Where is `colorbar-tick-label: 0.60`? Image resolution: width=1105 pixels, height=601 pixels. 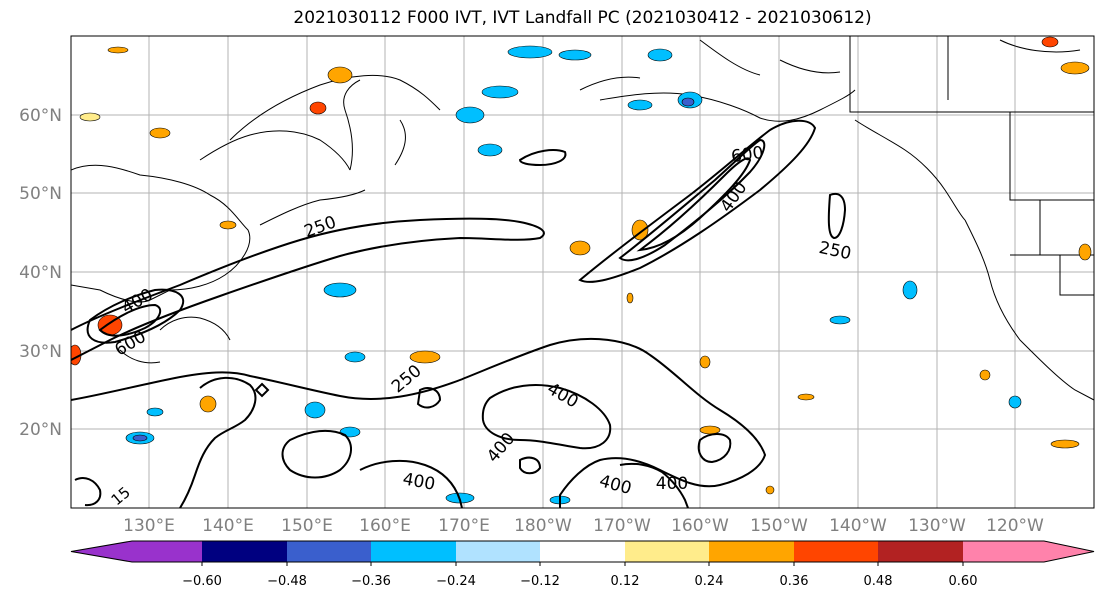 colorbar-tick-label: 0.60 is located at coordinates (963, 581).